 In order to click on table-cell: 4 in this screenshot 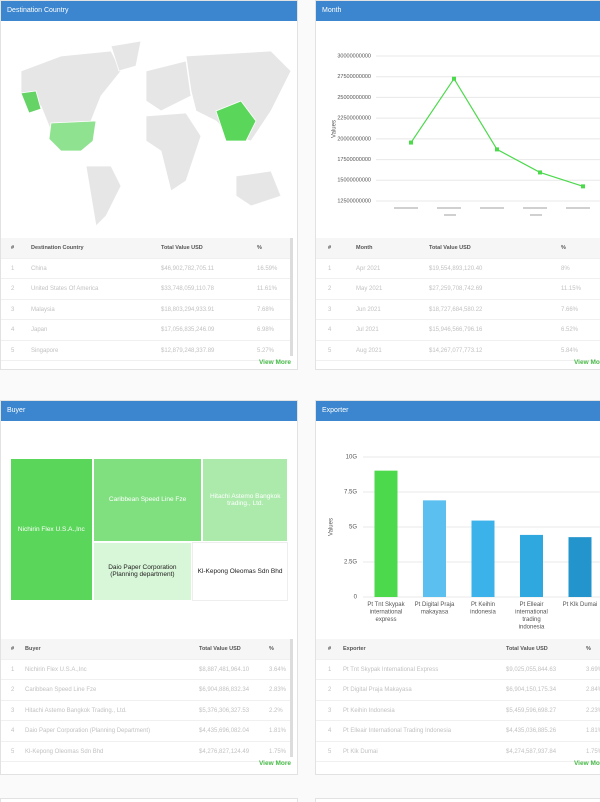, I will do `click(330, 330)`.